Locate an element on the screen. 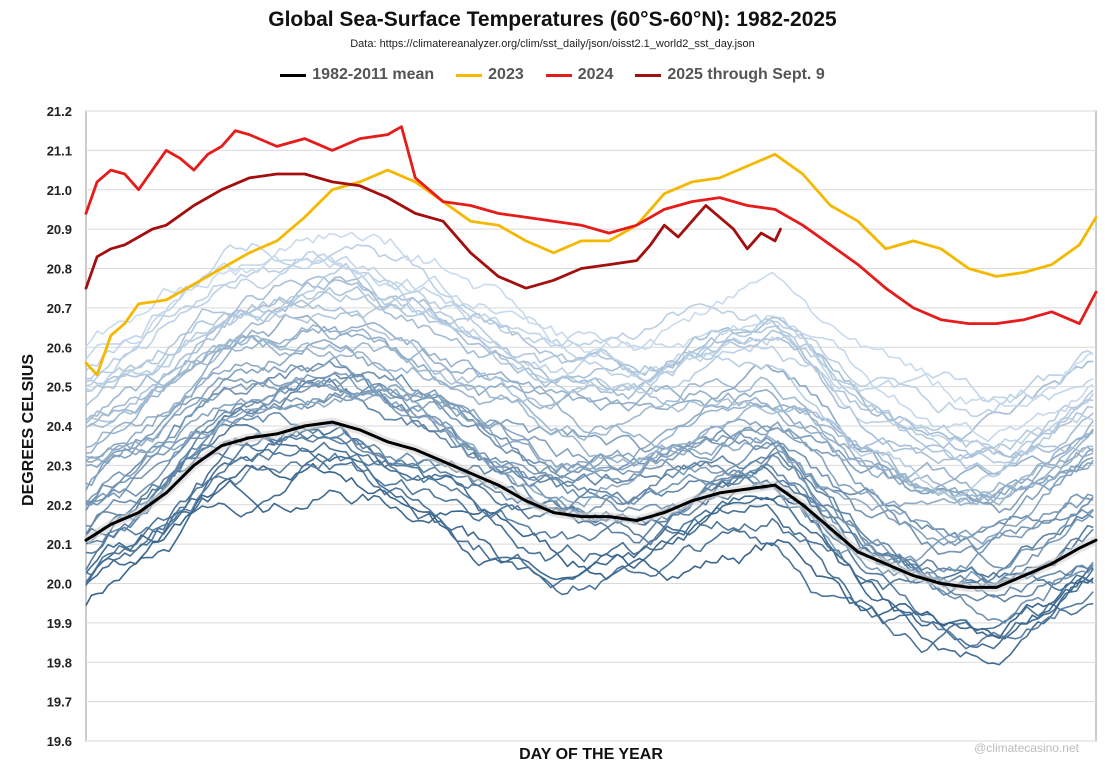 The width and height of the screenshot is (1105, 775). y-tick-label: 20.9 is located at coordinates (59, 229).